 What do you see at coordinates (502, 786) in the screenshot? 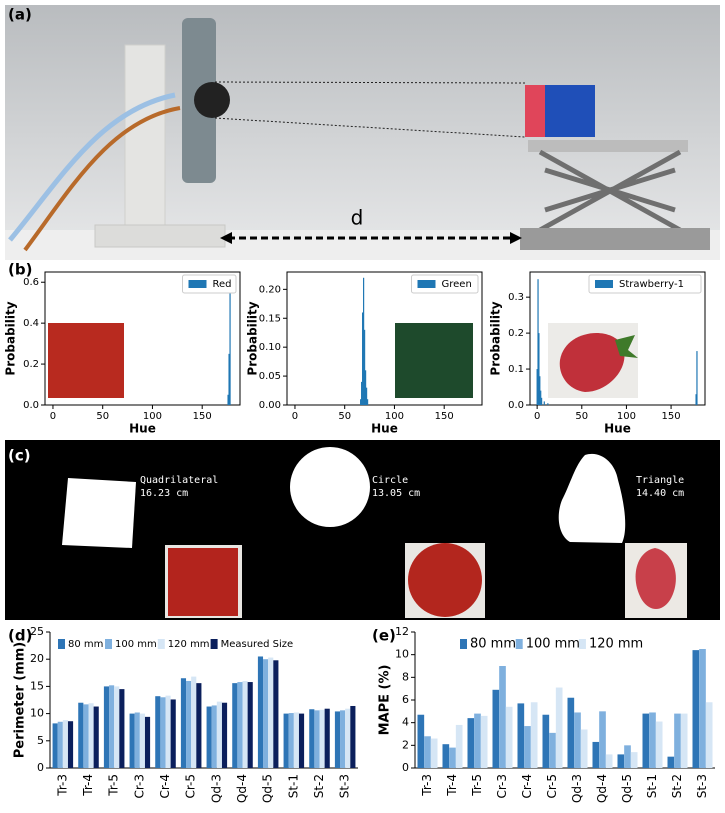
I see `x-tick-label: Cr-3` at bounding box center [502, 786].